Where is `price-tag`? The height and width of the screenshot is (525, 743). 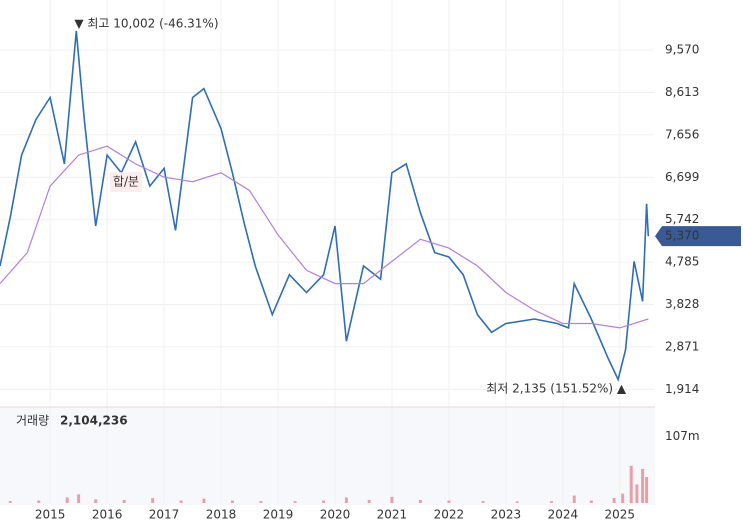 price-tag is located at coordinates (698, 236).